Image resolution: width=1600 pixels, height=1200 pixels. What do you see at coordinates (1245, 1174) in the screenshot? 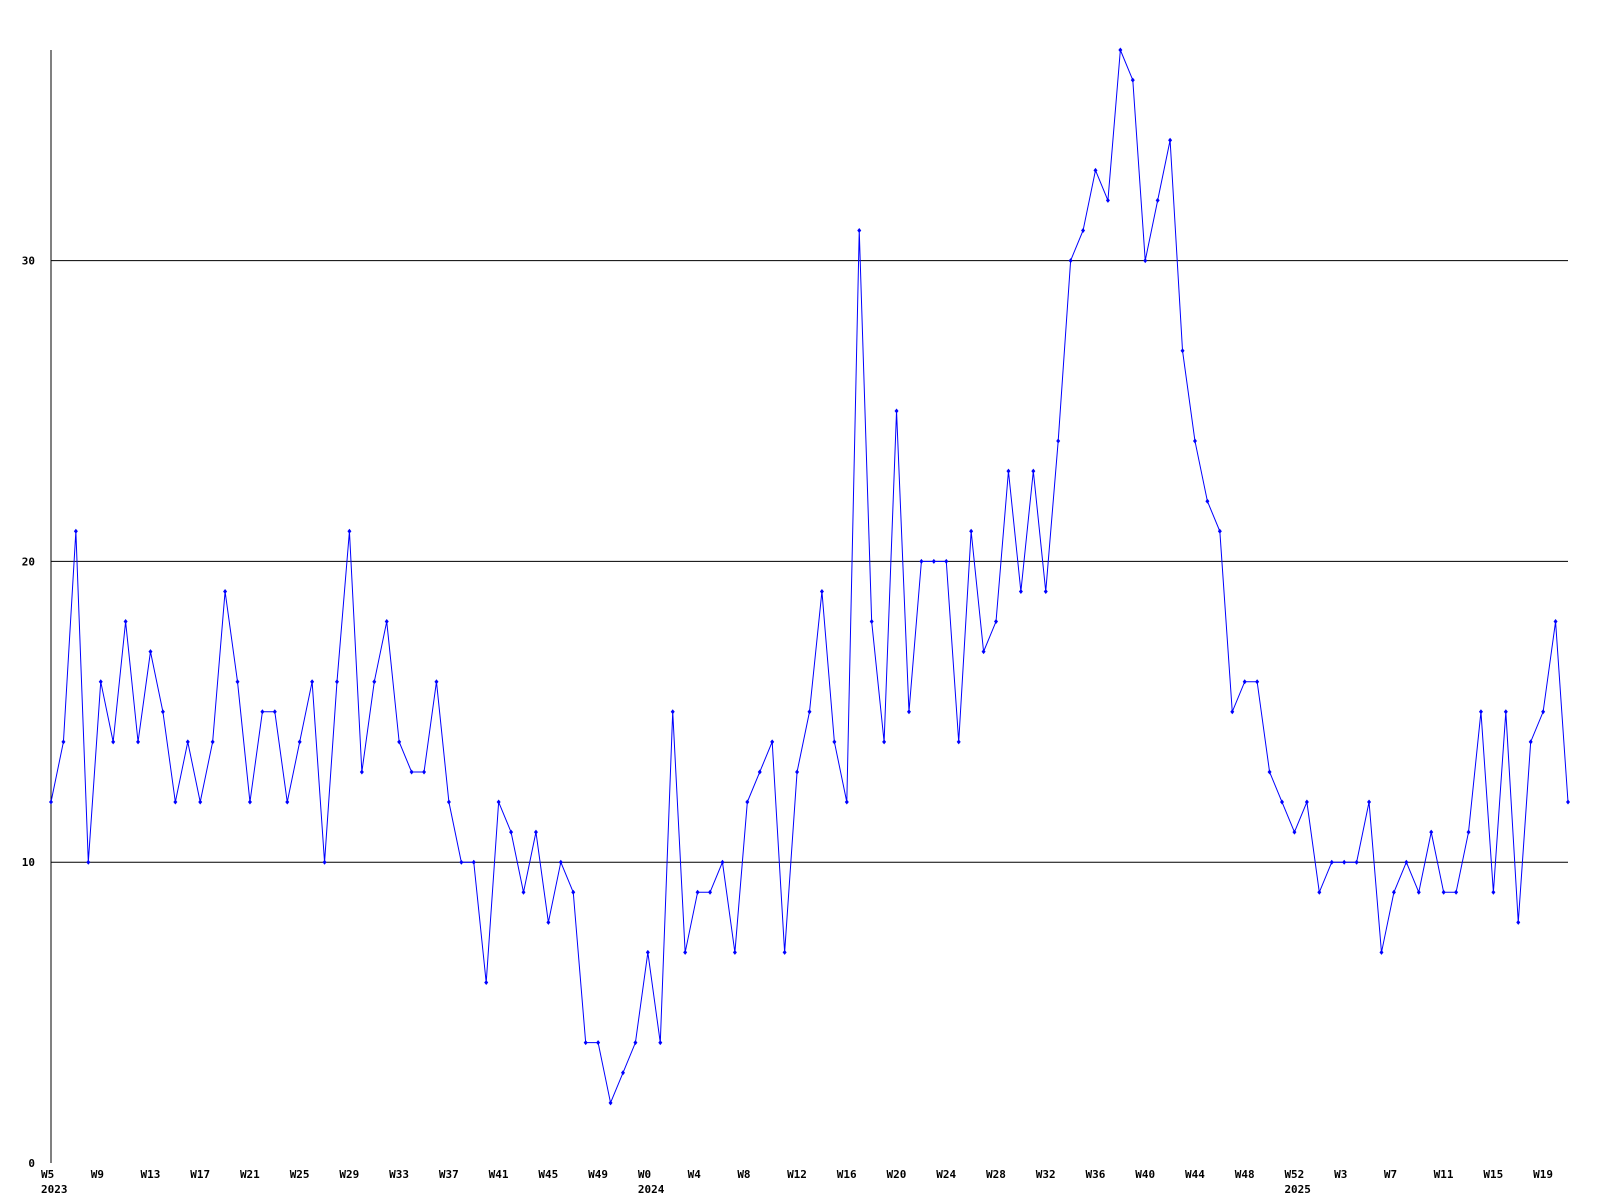
I see `x-tick-label: W48` at bounding box center [1245, 1174].